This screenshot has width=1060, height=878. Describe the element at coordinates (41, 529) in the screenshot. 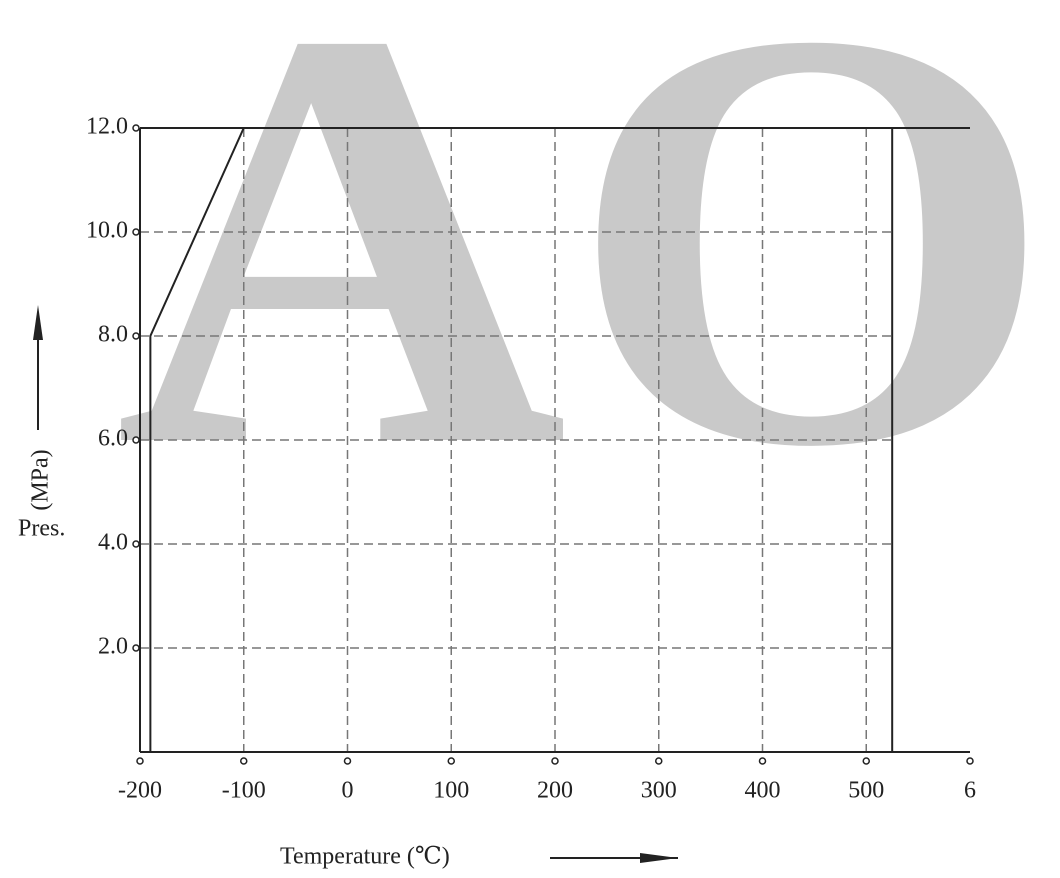

I see `y-axis-label: Pres.` at that location.